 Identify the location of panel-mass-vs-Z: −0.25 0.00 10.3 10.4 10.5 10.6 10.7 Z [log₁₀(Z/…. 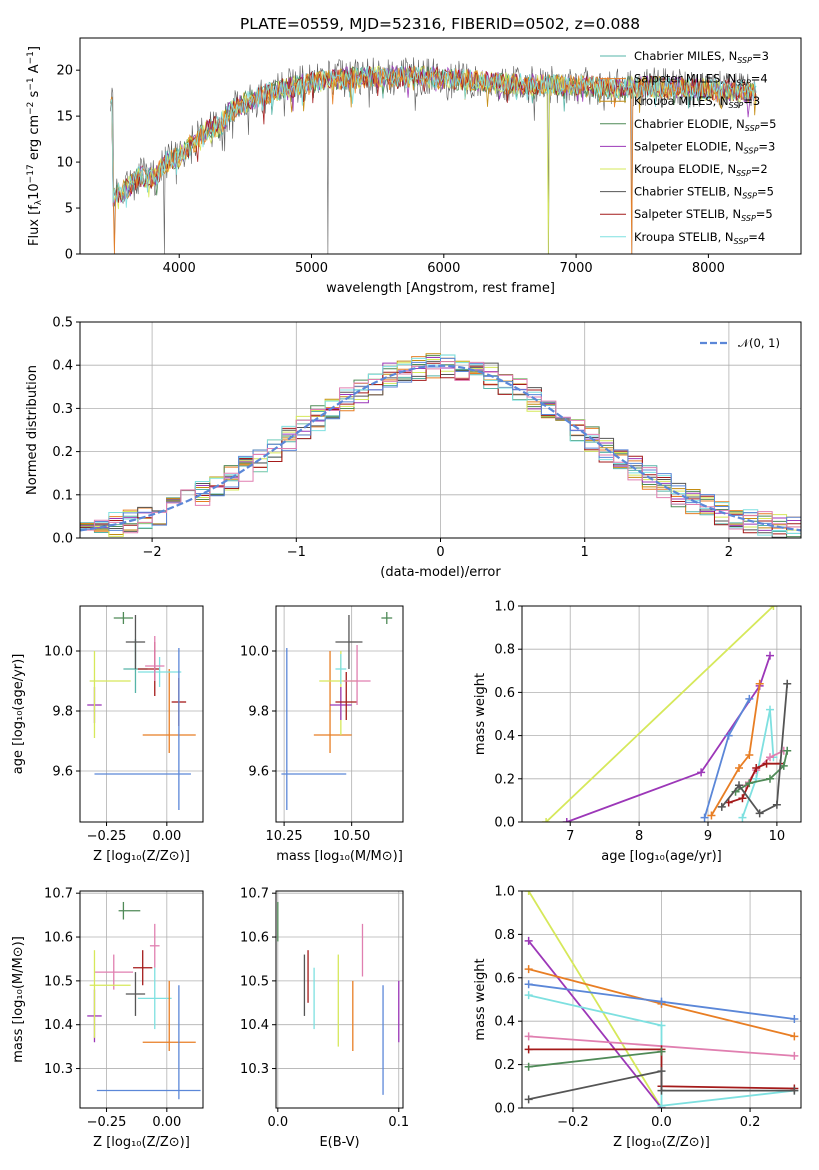
(107, 1018).